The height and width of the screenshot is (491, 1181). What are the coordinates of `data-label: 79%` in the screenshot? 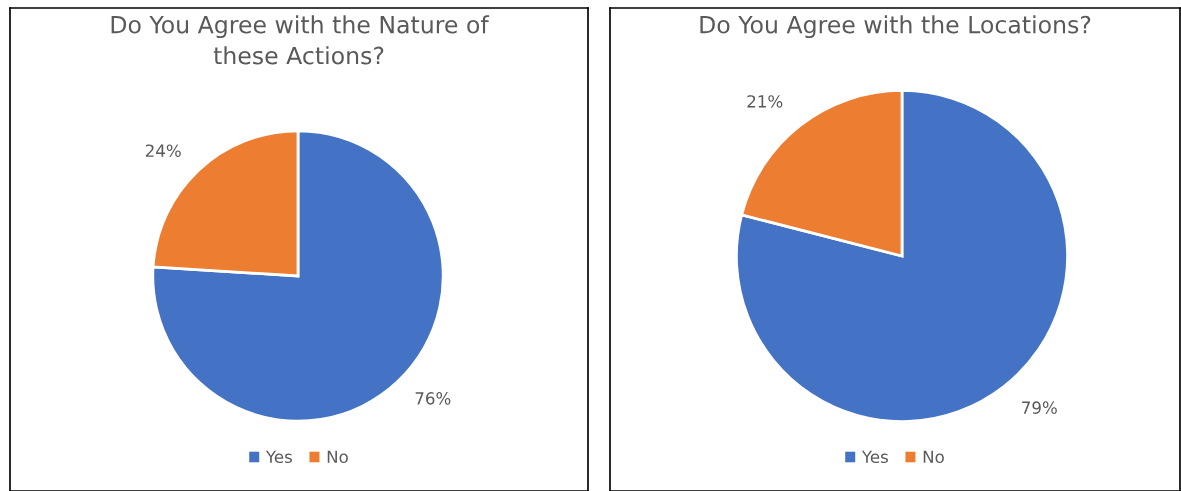 It's located at (1039, 407).